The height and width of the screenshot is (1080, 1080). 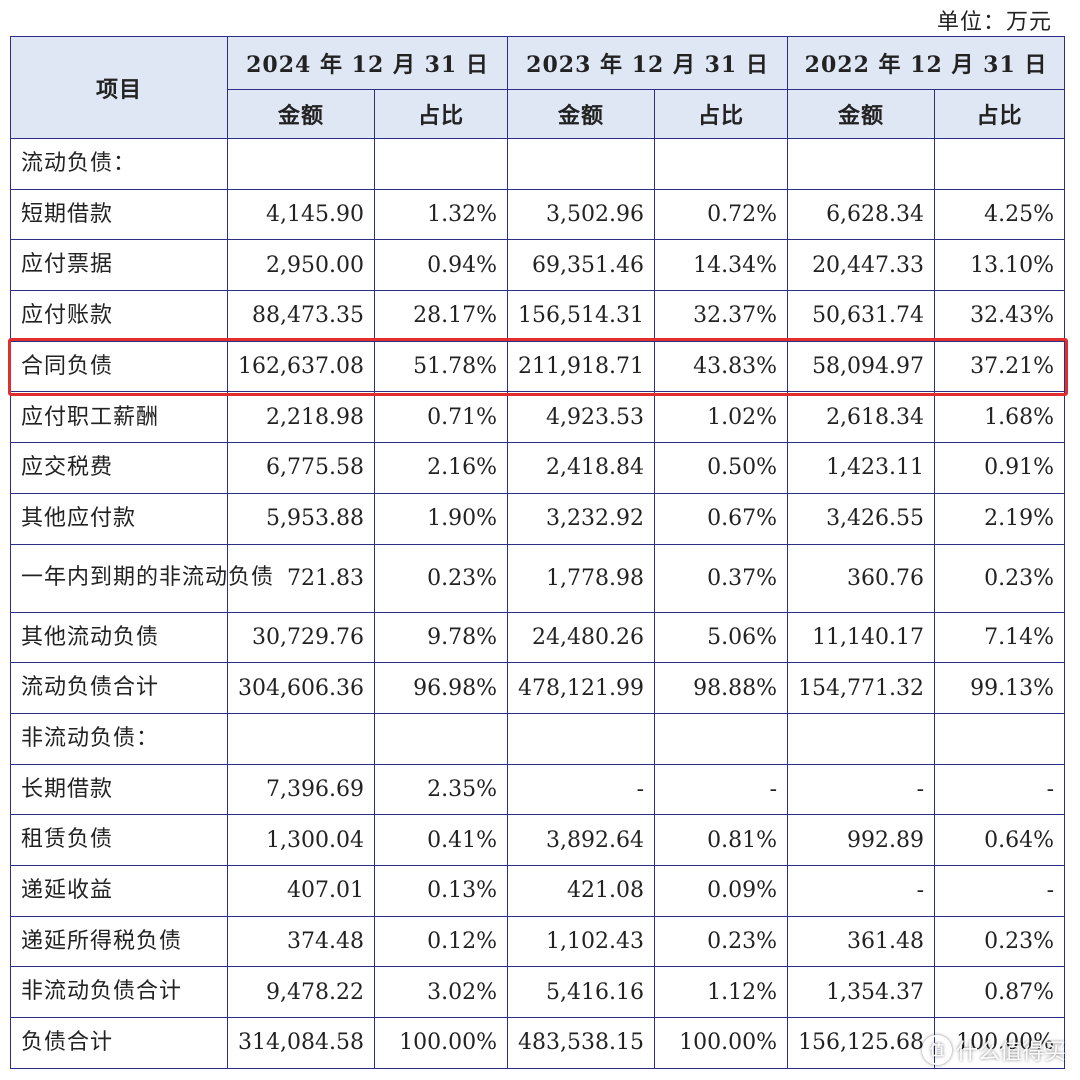 What do you see at coordinates (721, 214) in the screenshot?
I see `ratio-cell: 0.72%` at bounding box center [721, 214].